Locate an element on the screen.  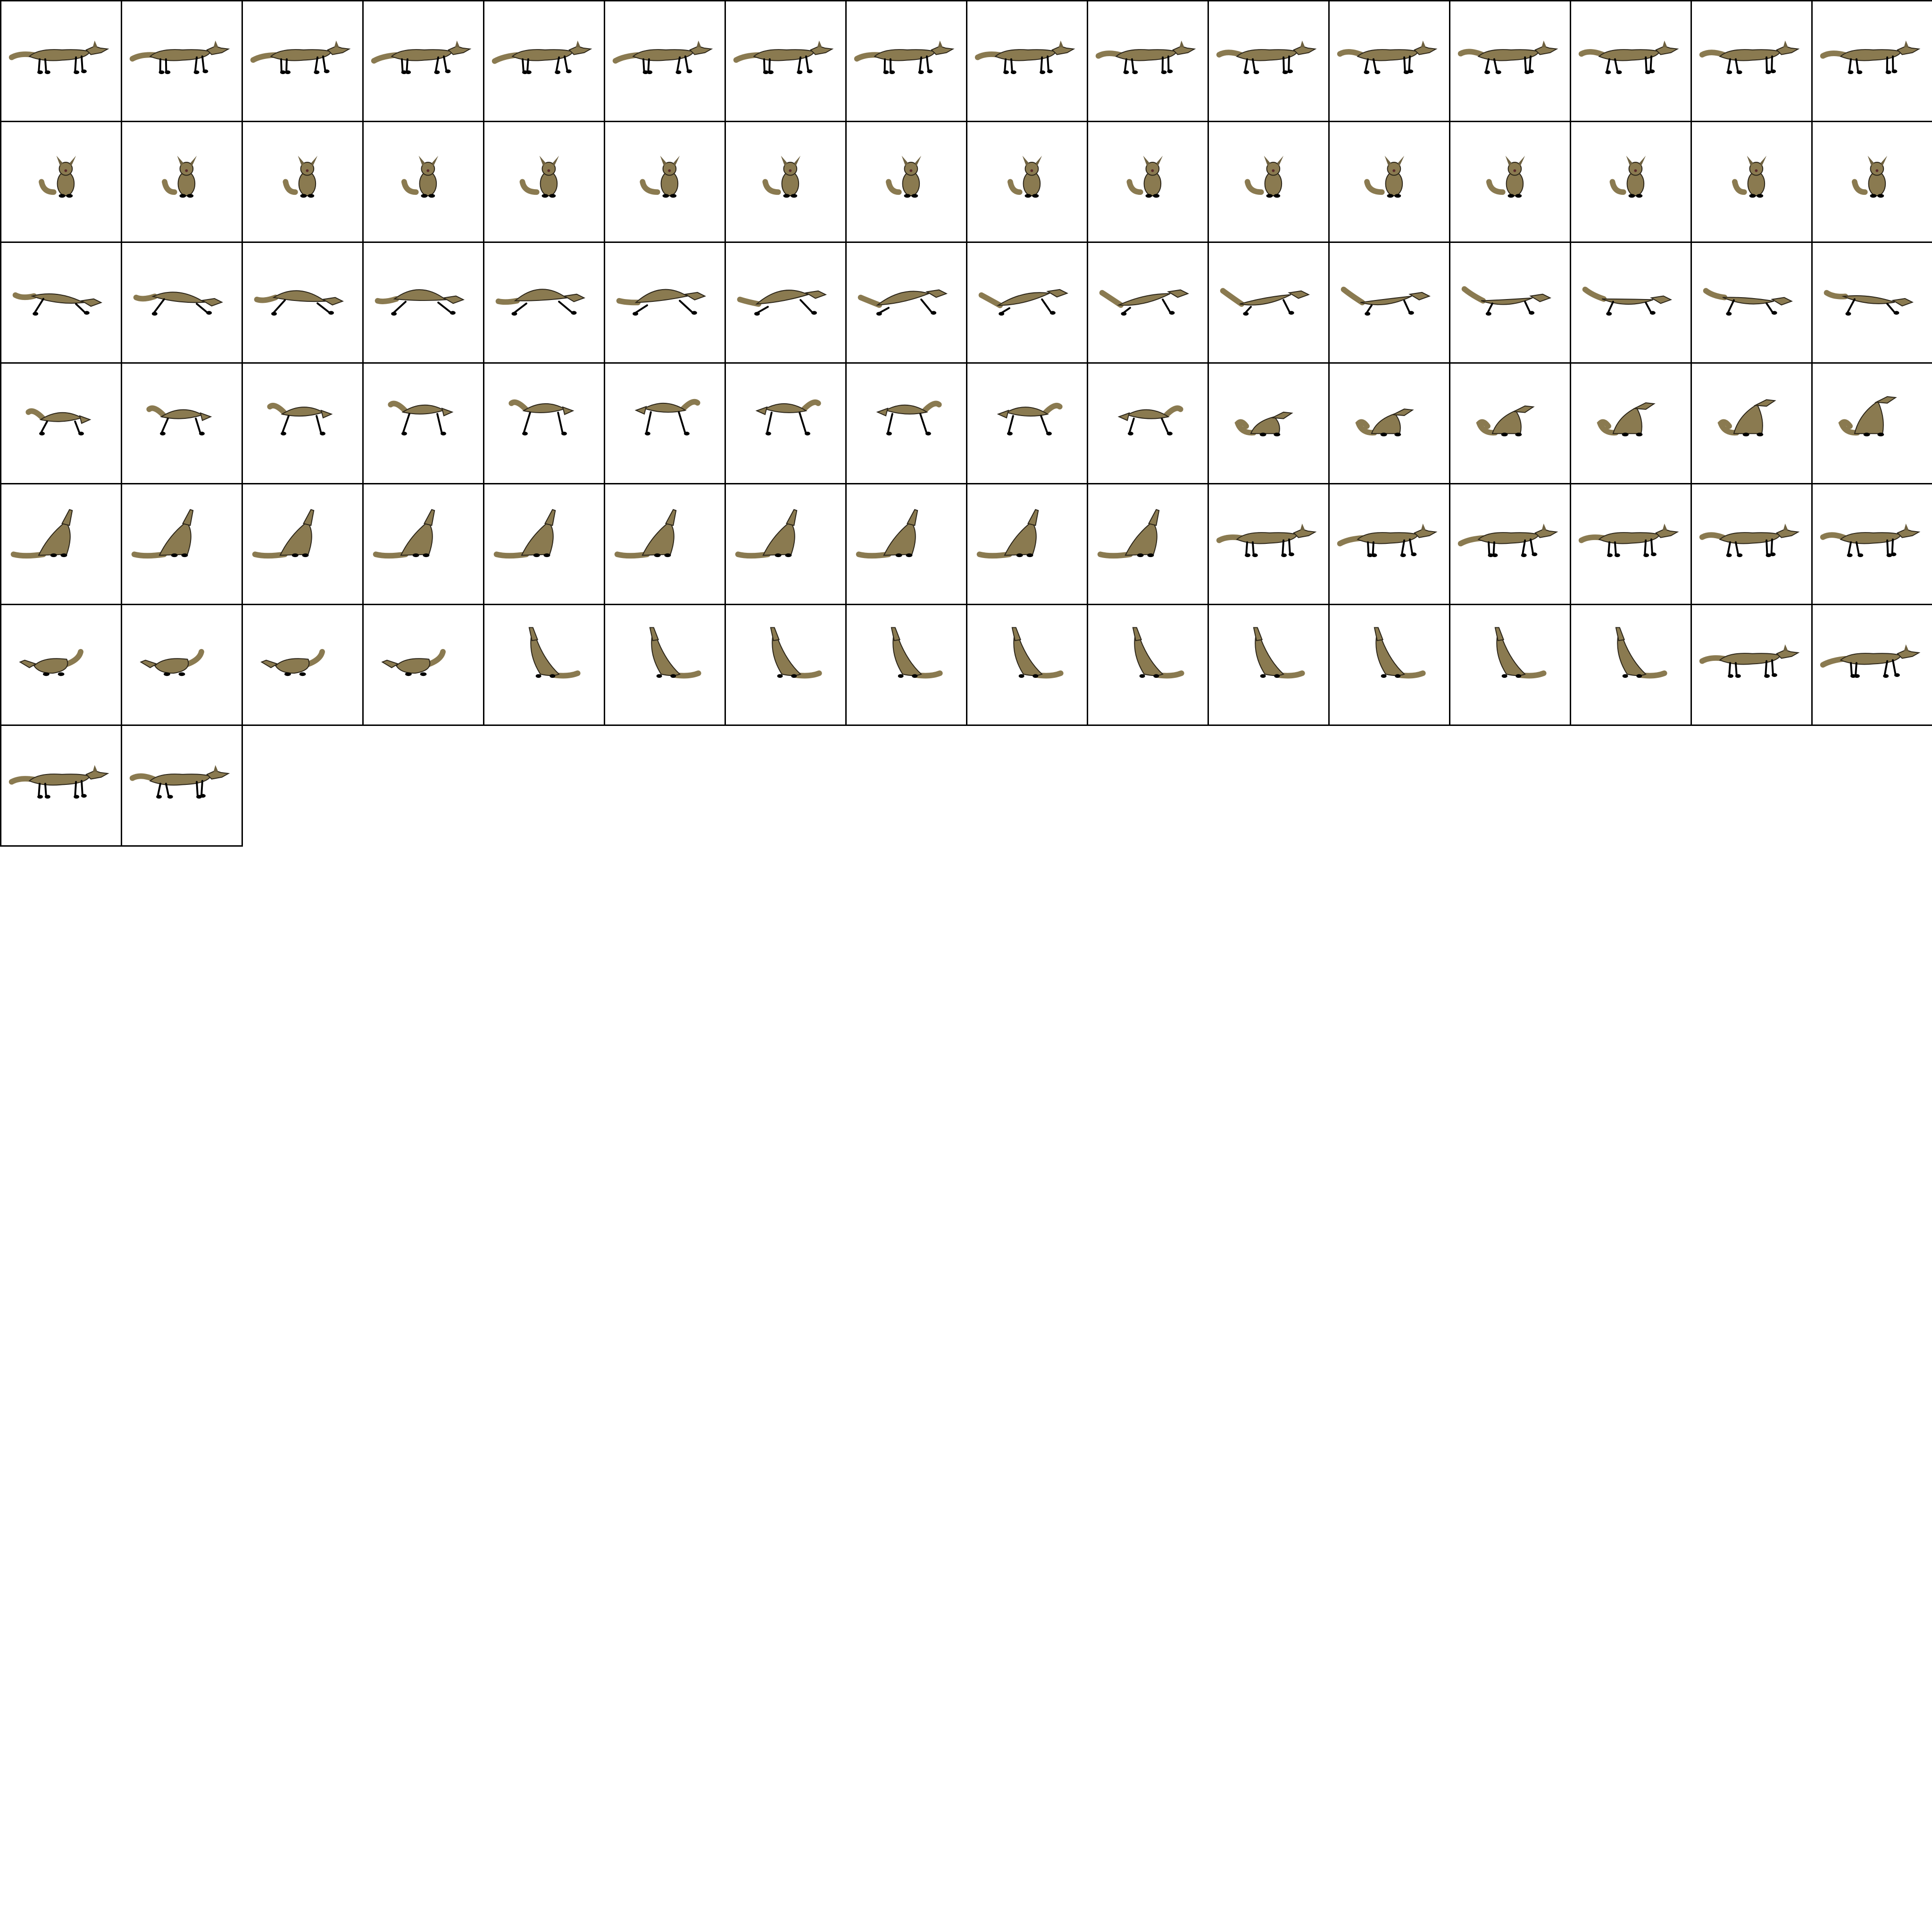
sprite-frame-howl-rearing is located at coordinates (665, 665).